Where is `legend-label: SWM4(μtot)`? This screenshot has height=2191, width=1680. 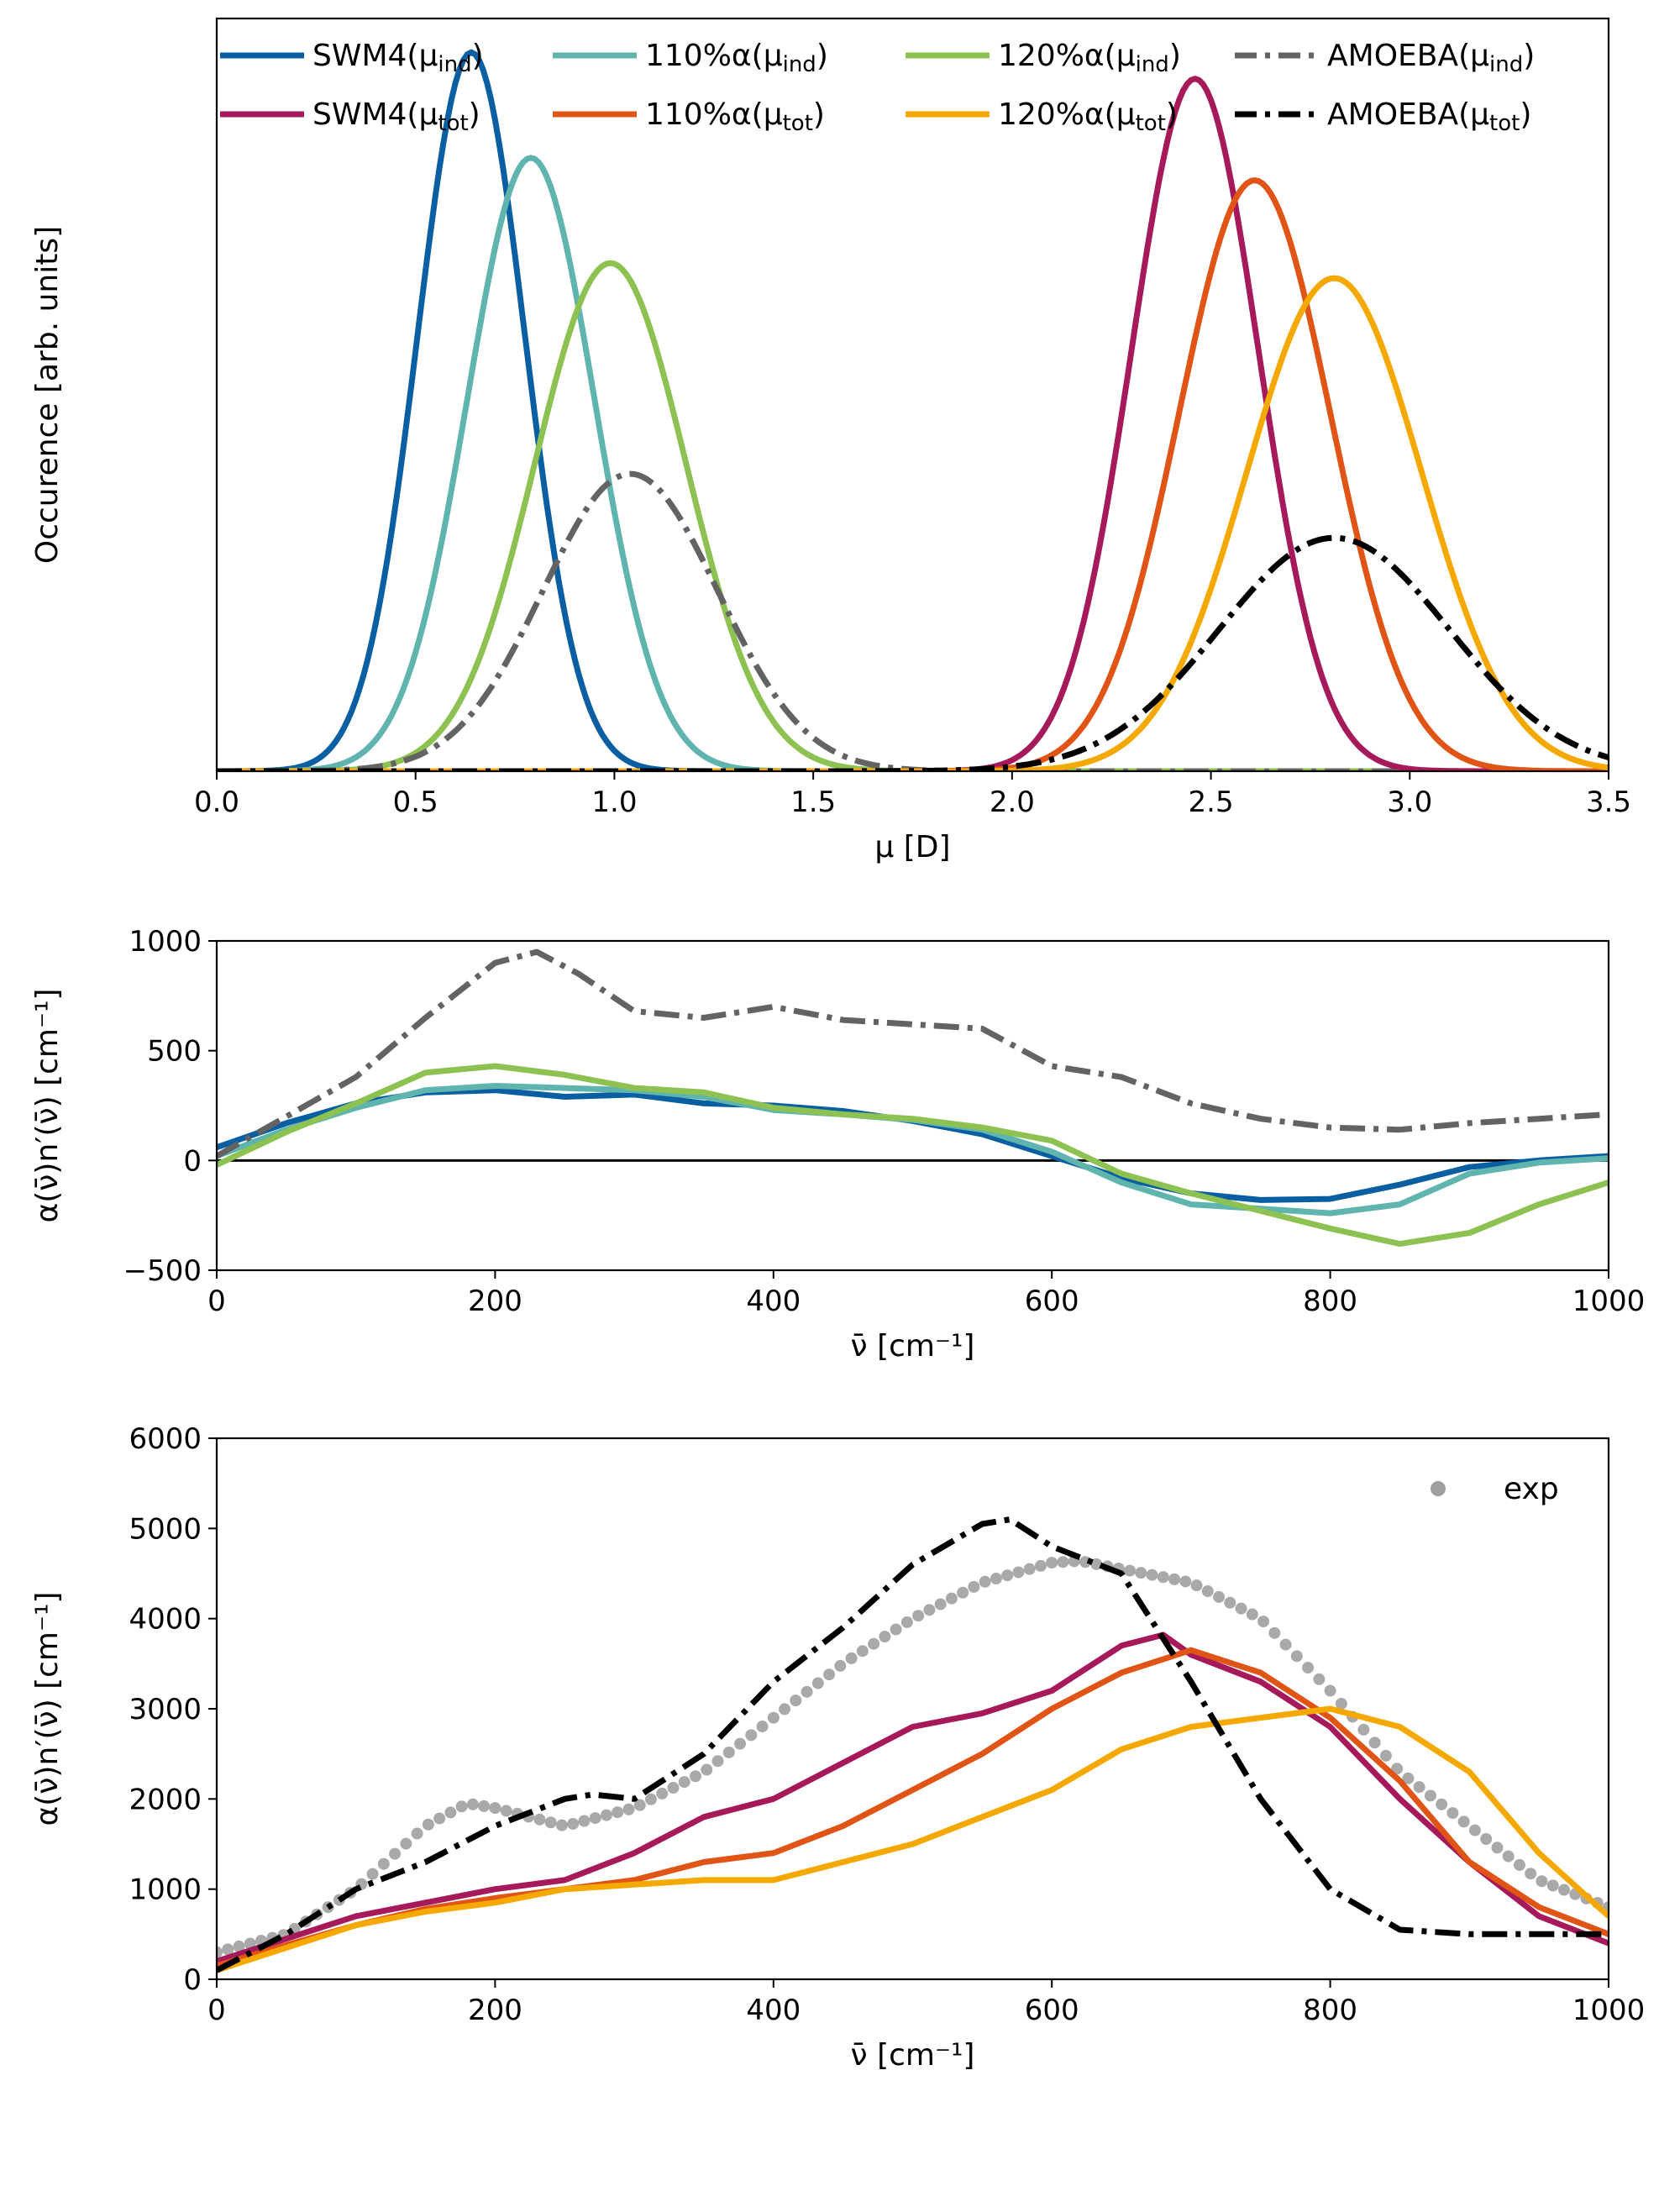 legend-label: SWM4(μtot) is located at coordinates (396, 116).